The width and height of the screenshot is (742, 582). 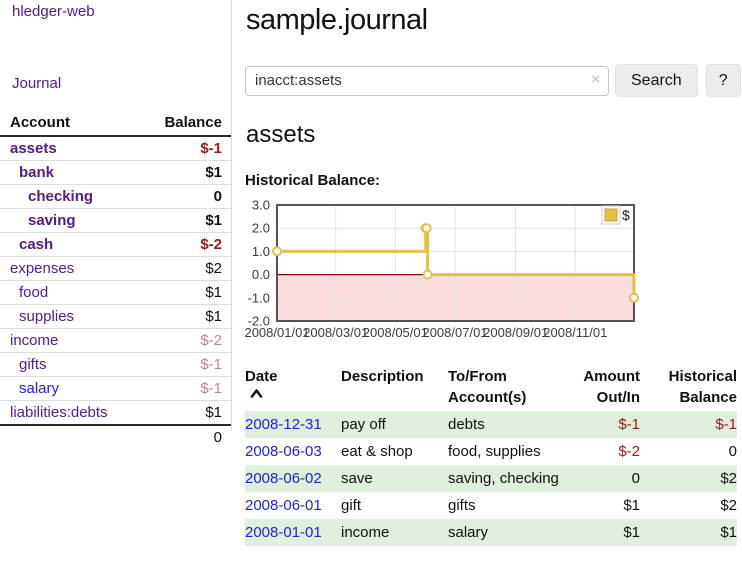 I want to click on account-link-bank: bank, so click(x=37, y=172).